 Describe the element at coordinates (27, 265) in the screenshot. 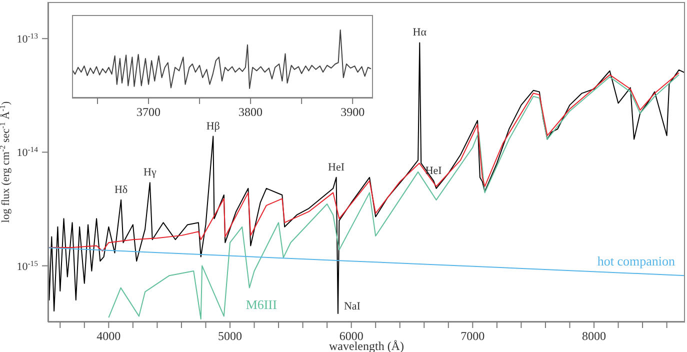

I see `y-tick-label: 10$^{-15}$` at that location.